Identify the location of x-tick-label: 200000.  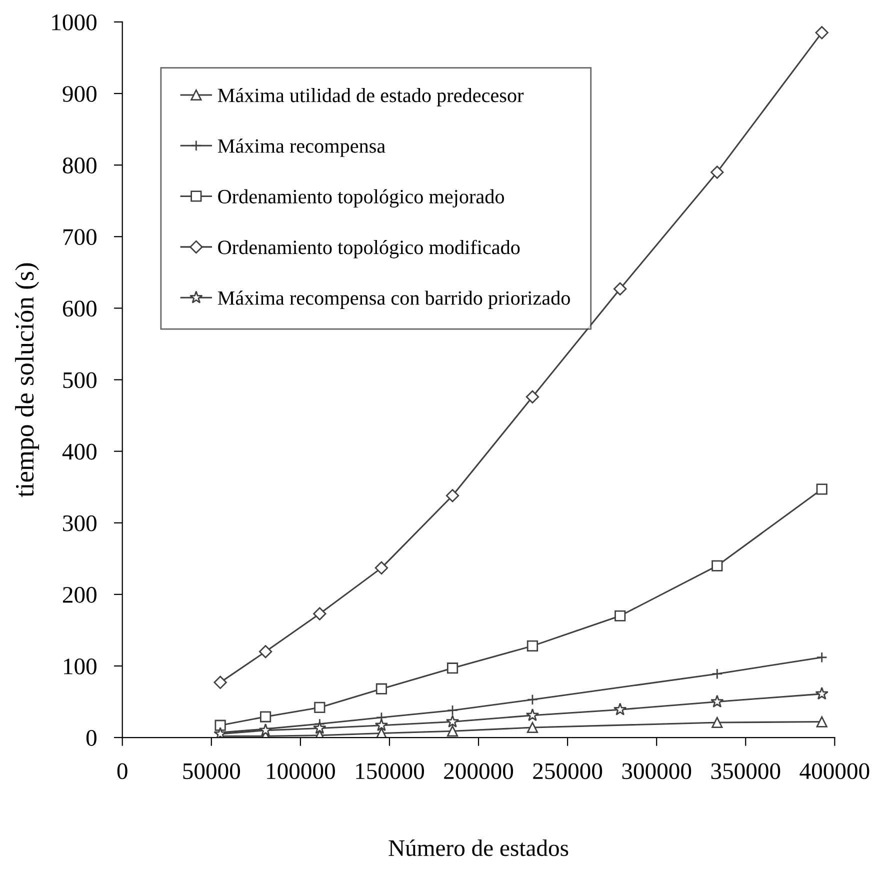
(479, 771).